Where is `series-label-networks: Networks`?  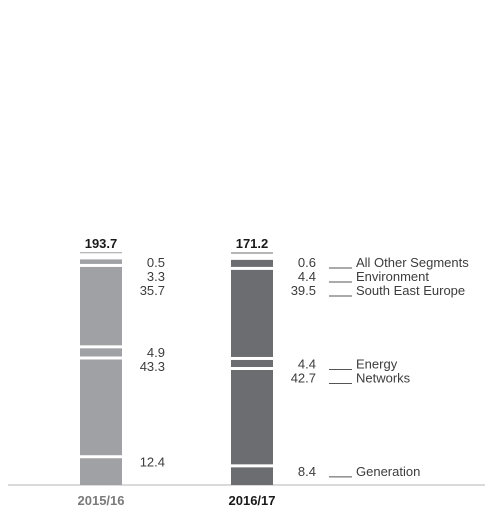
series-label-networks: Networks is located at coordinates (383, 377).